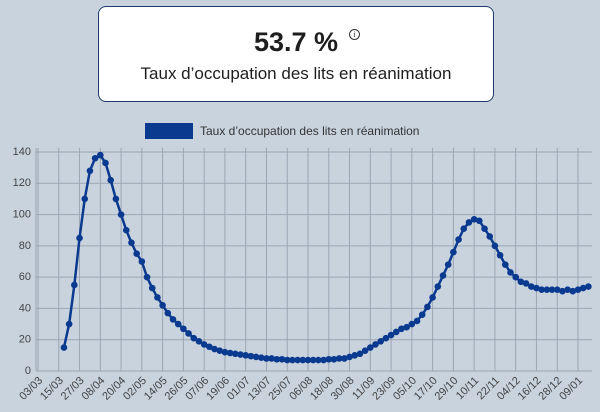  I want to click on y-tick-label: 20, so click(25, 340).